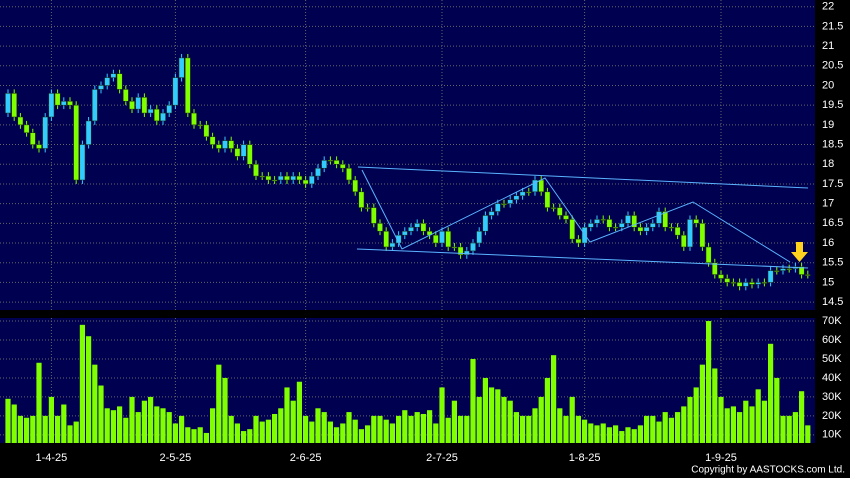 This screenshot has width=850, height=478. What do you see at coordinates (832, 223) in the screenshot?
I see `y-tick-label: 16.5` at bounding box center [832, 223].